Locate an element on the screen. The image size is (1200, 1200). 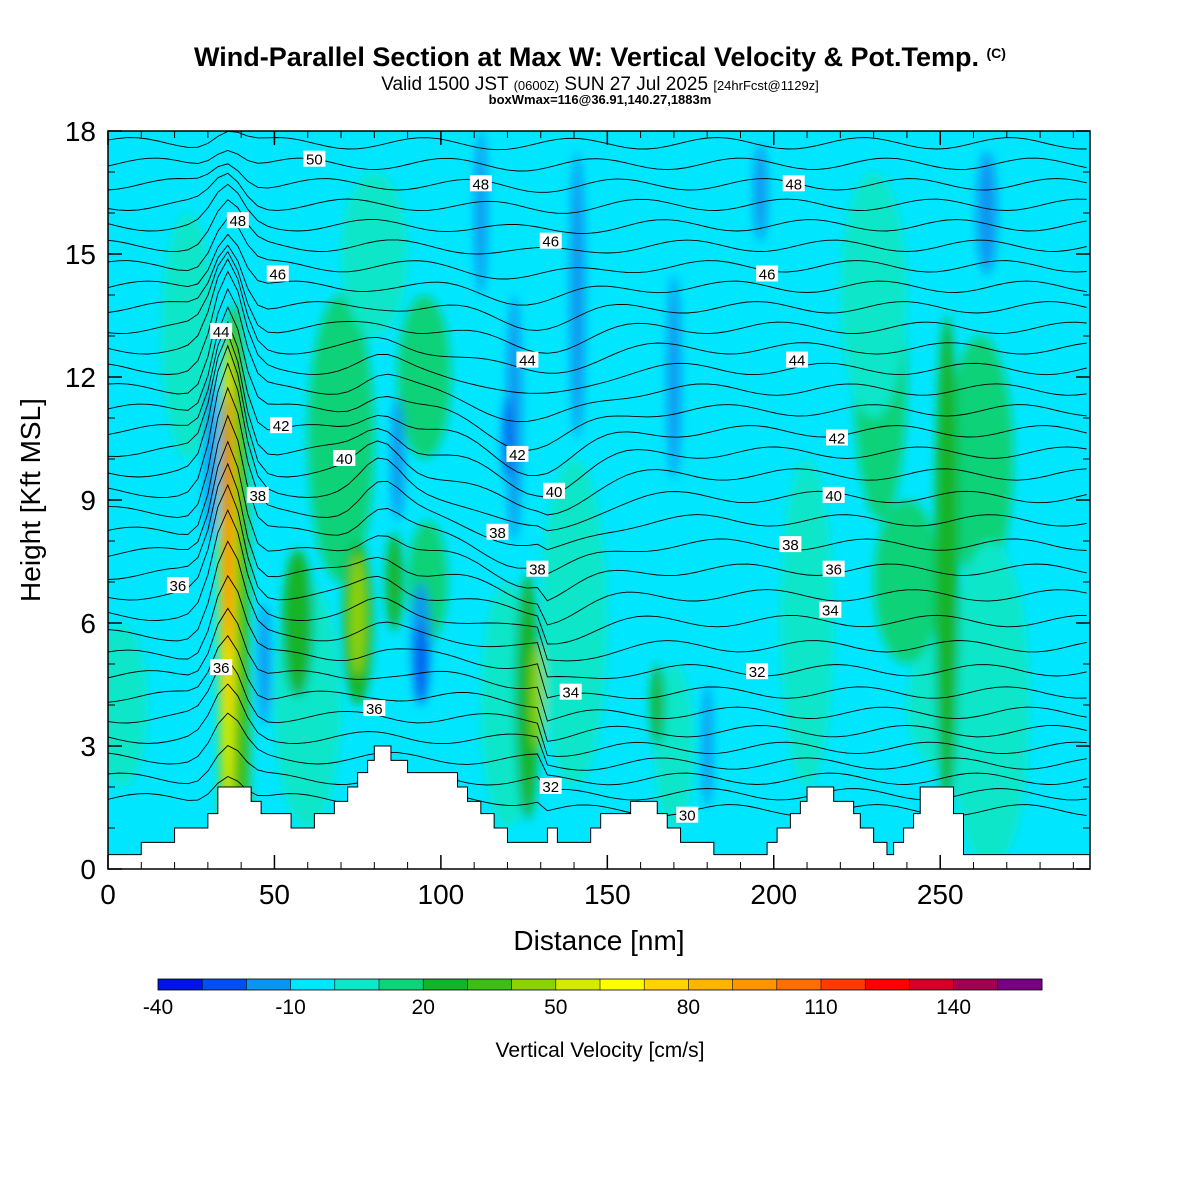
colorbar-tick-label: -40 is located at coordinates (158, 1007).